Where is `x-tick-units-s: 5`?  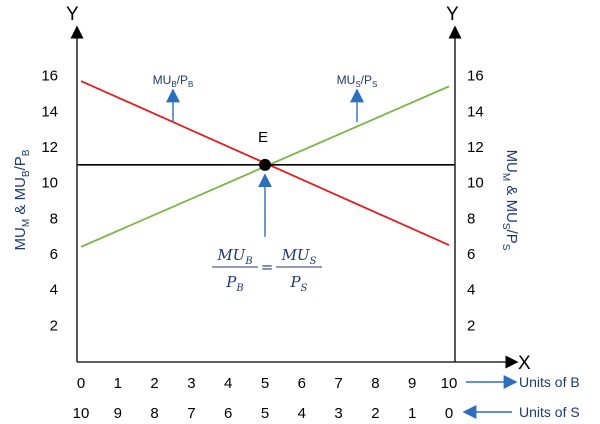 x-tick-units-s: 5 is located at coordinates (265, 413).